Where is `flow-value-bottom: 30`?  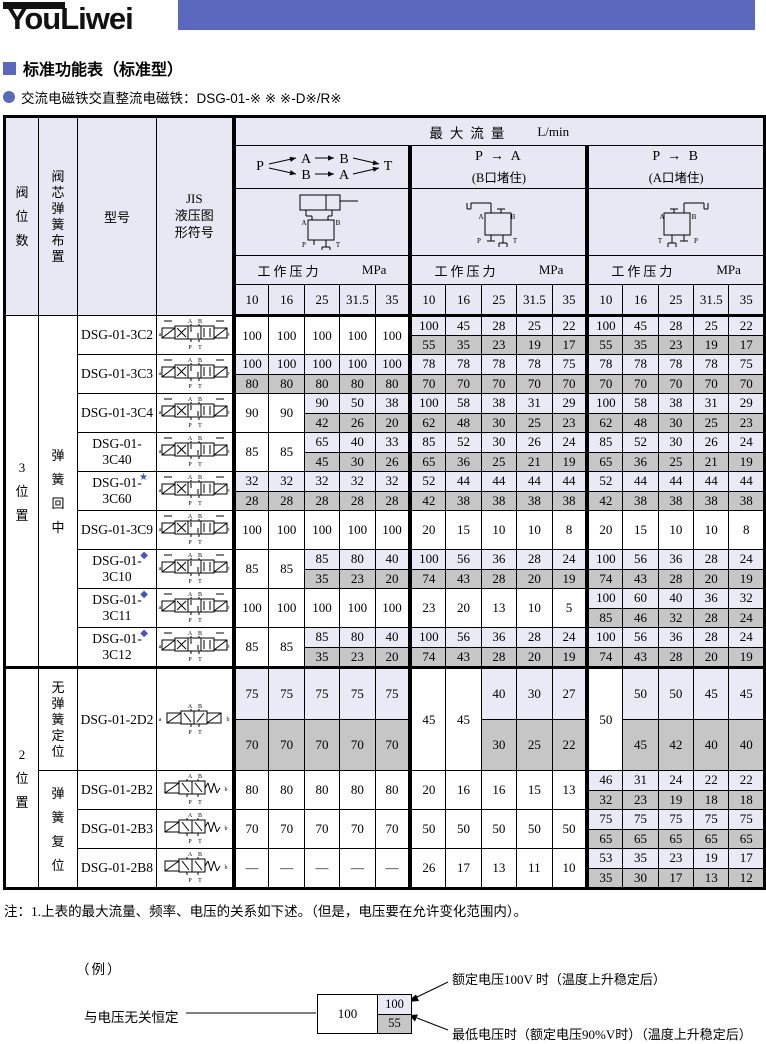
flow-value-bottom: 30 is located at coordinates (676, 422).